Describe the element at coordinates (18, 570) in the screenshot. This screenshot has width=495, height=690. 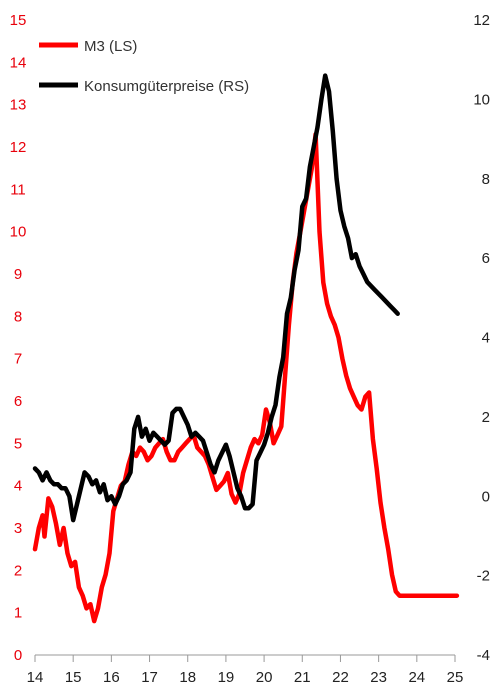
I see `left-tick-label: 2` at that location.